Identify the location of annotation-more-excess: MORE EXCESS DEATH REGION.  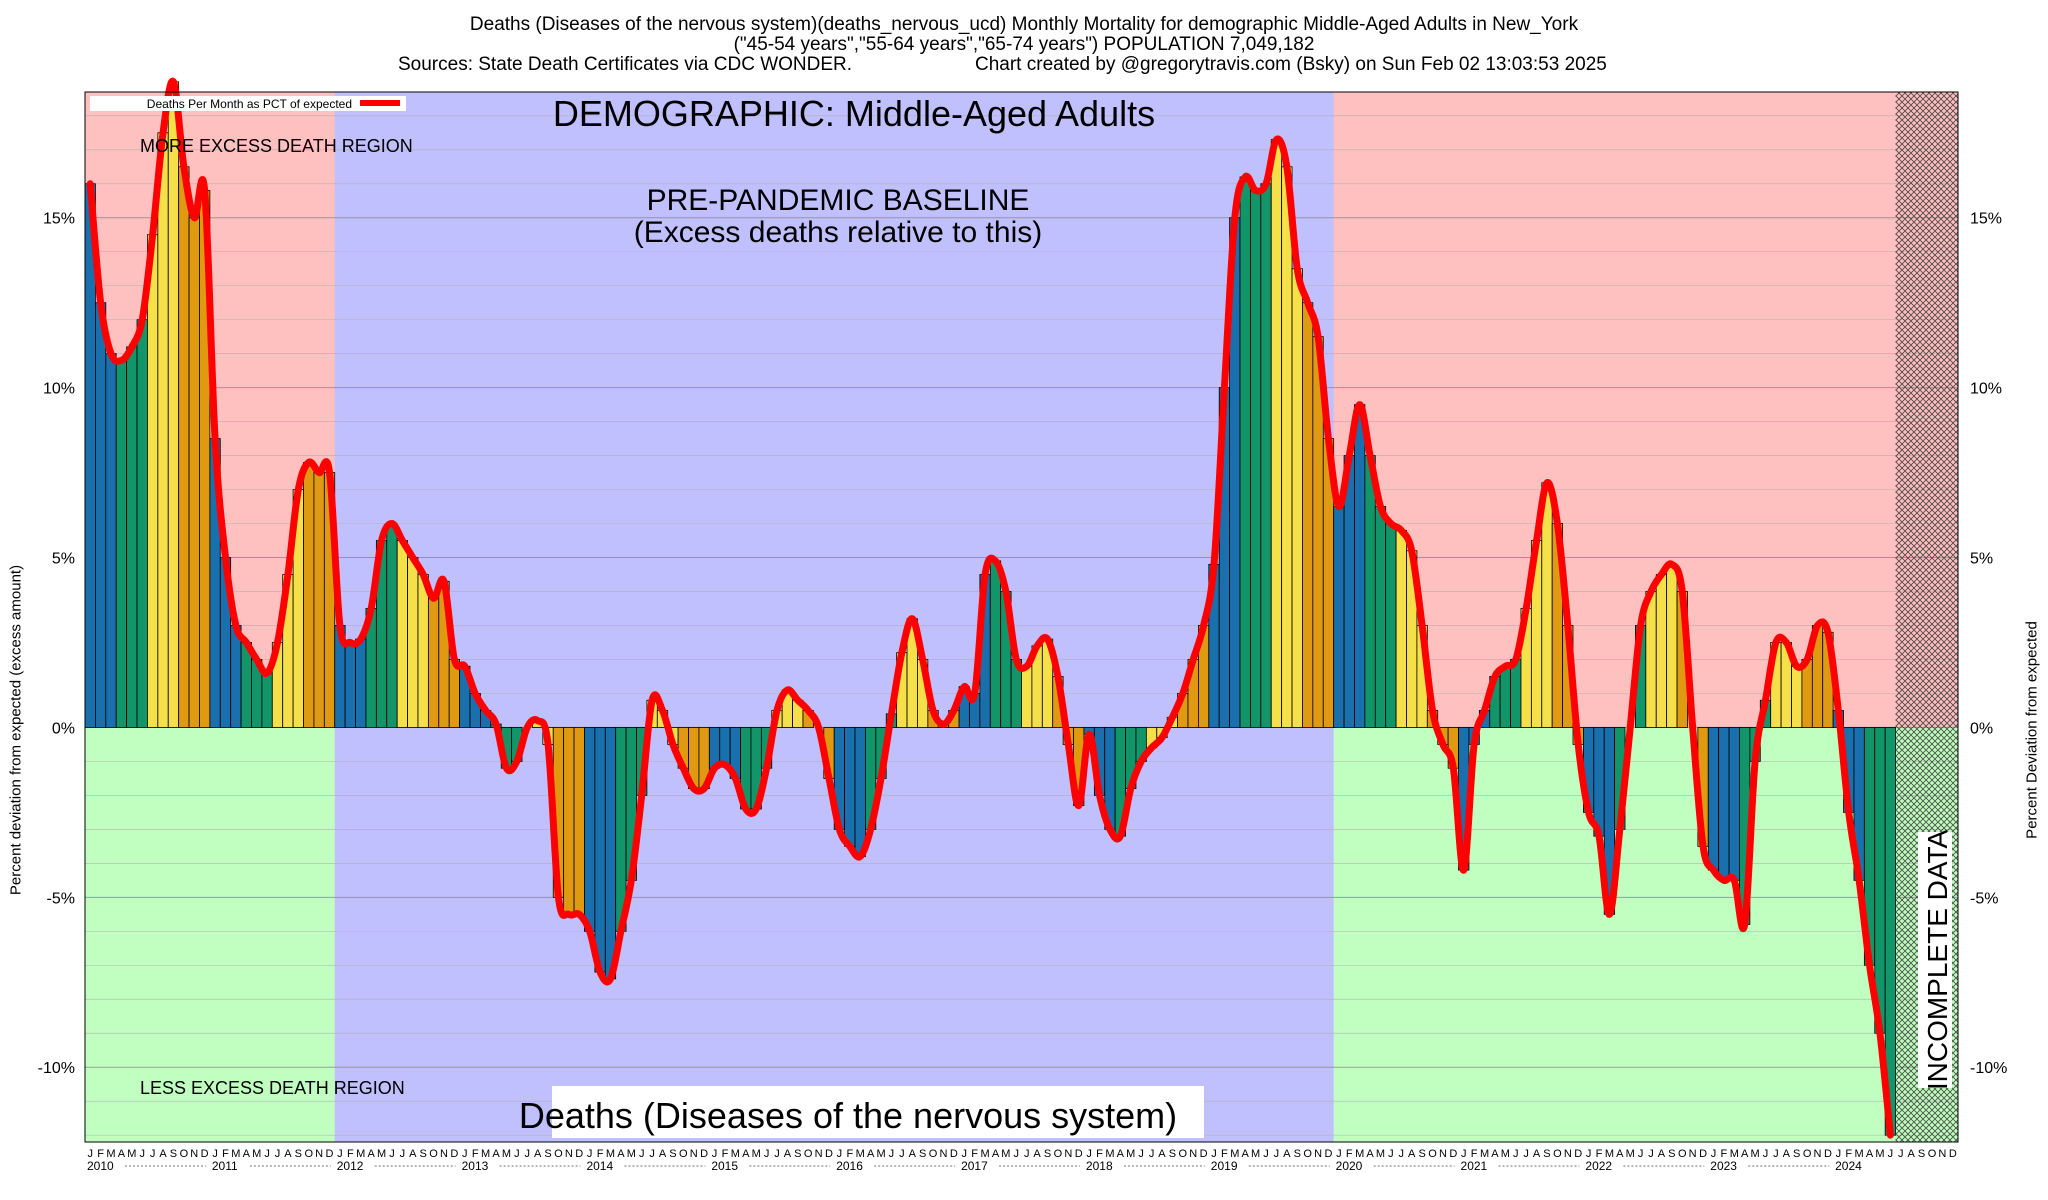
(276, 146).